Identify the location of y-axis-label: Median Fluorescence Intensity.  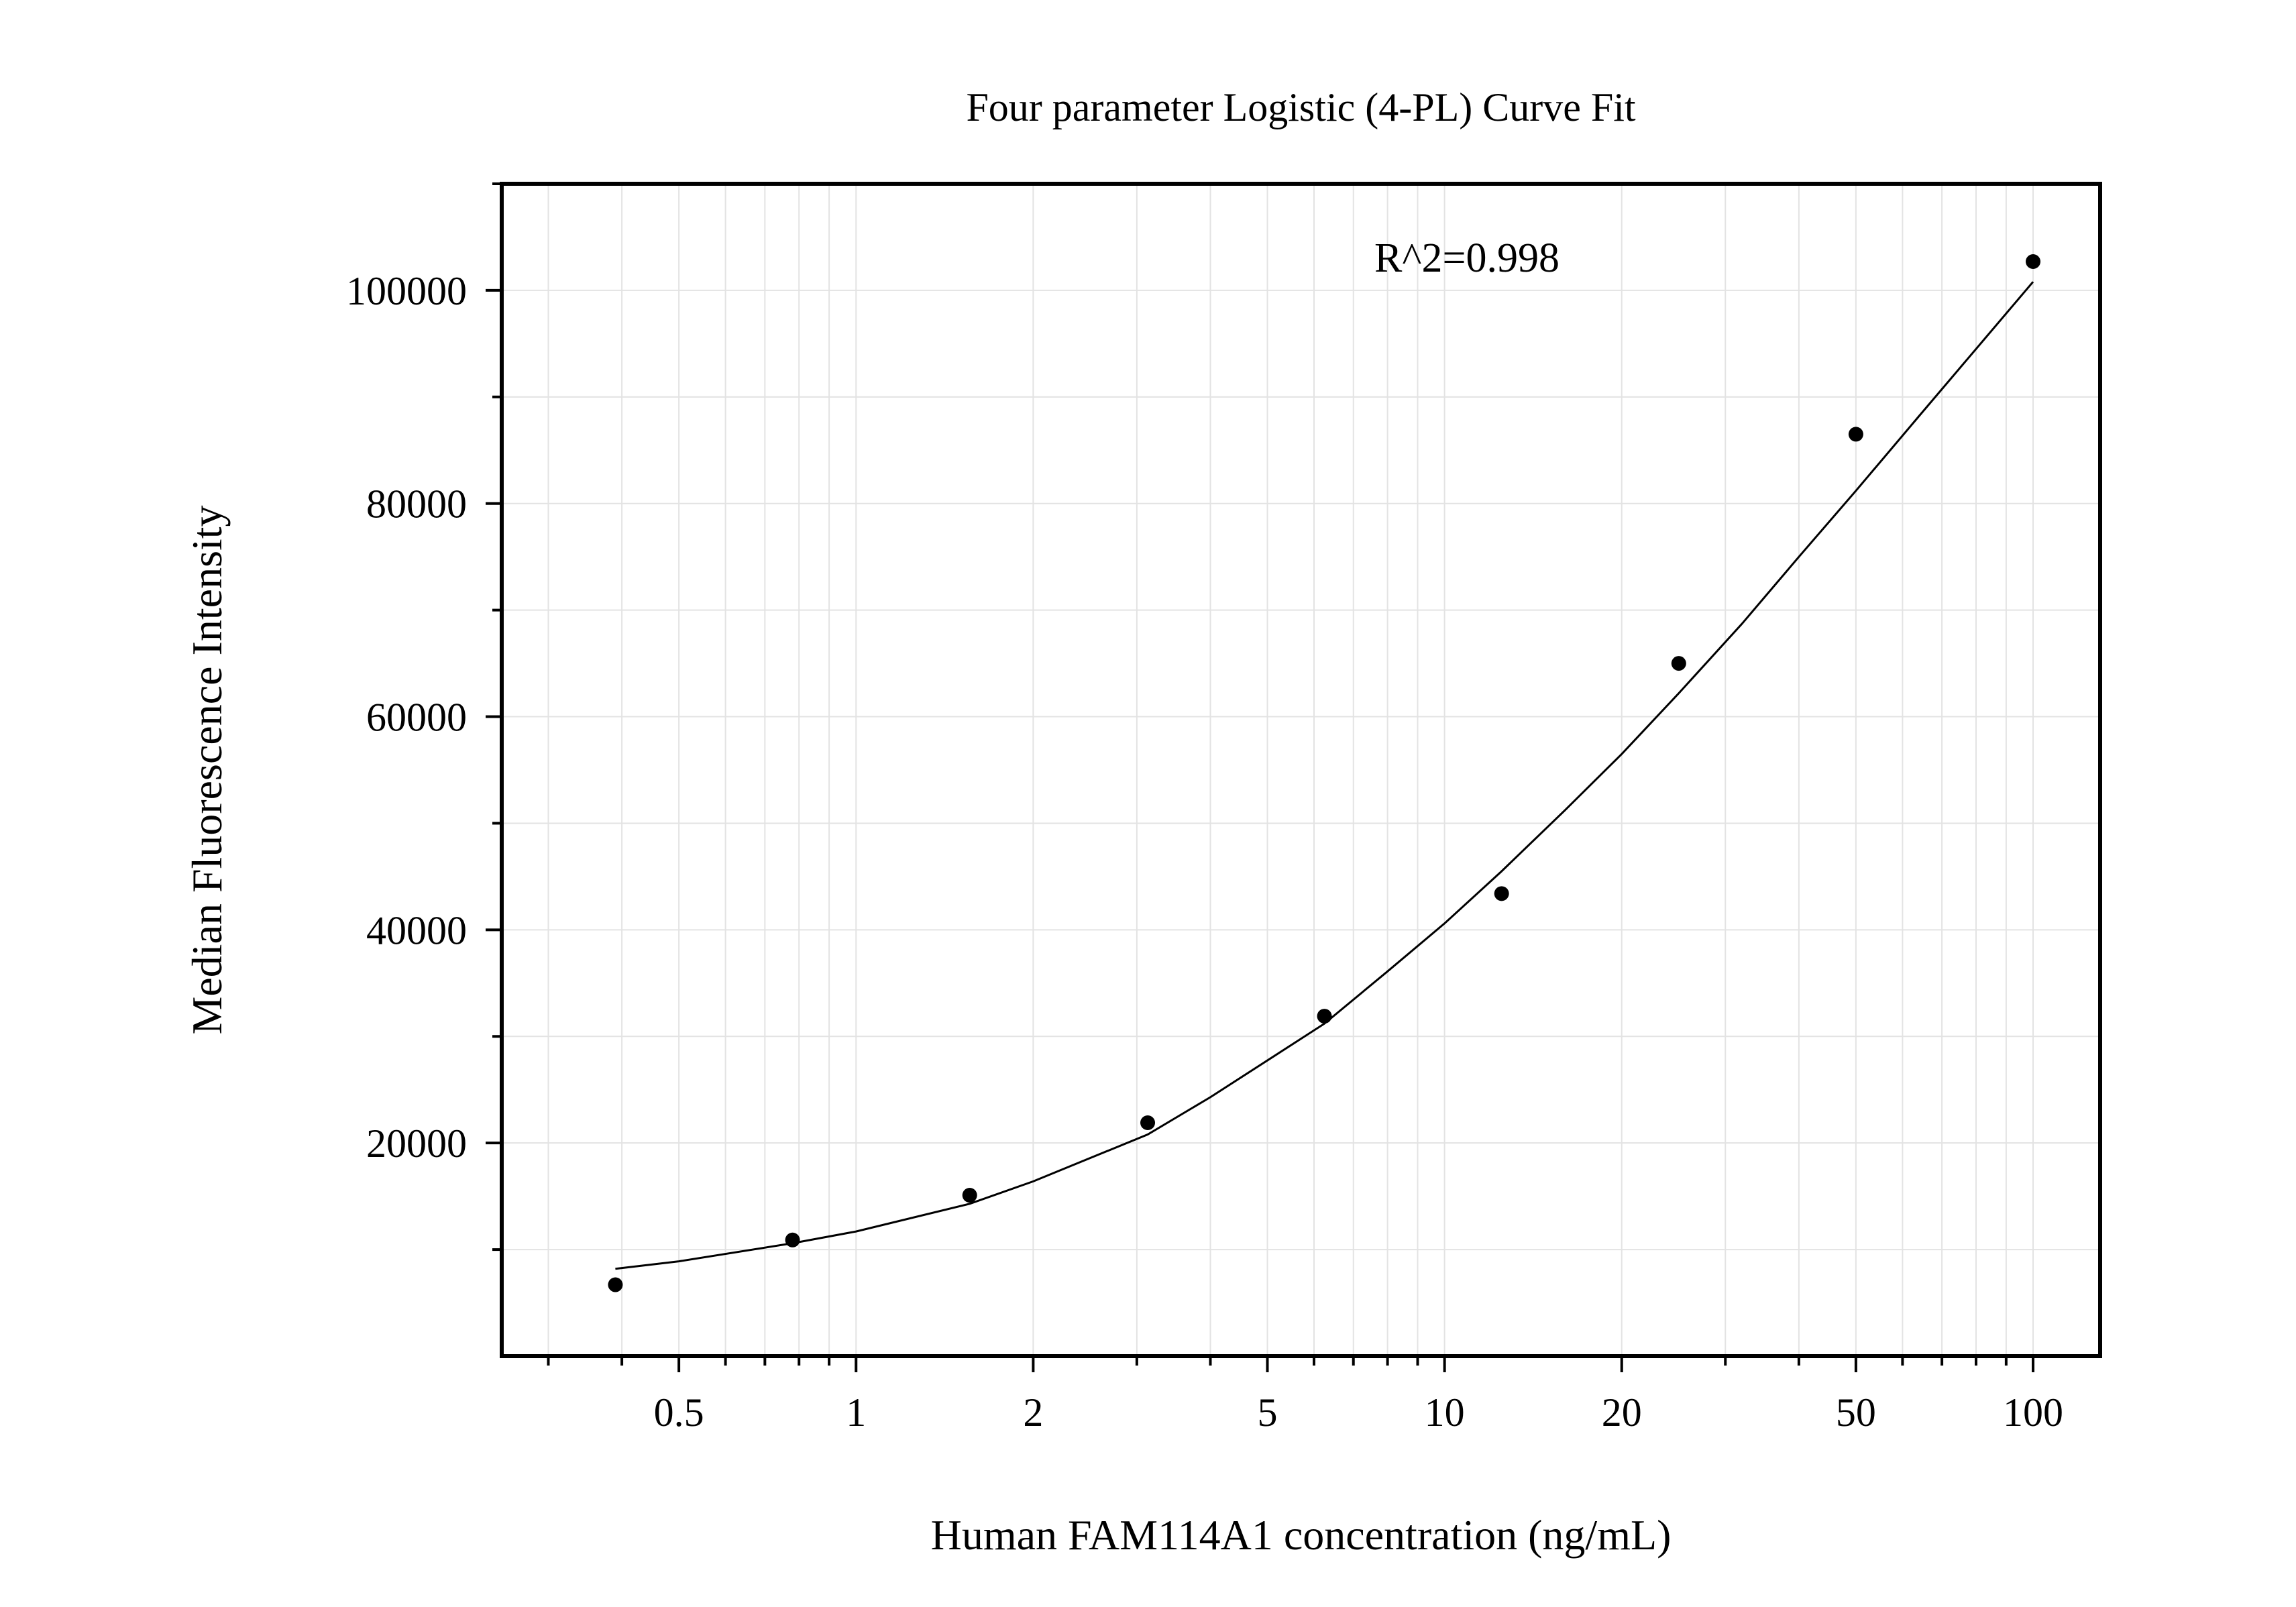
(207, 769).